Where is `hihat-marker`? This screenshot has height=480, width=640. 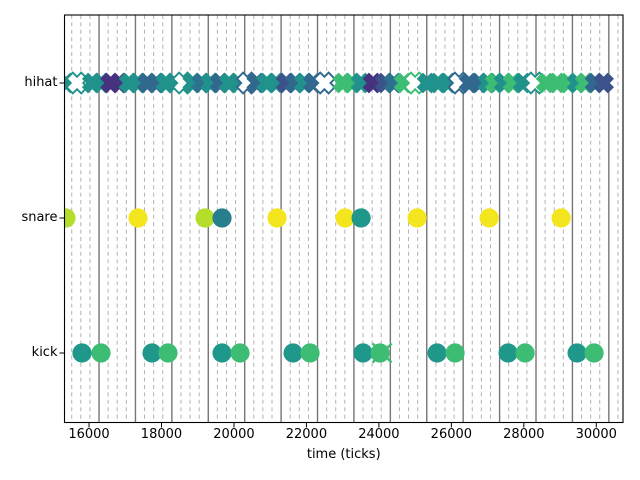
hihat-marker is located at coordinates (603, 83).